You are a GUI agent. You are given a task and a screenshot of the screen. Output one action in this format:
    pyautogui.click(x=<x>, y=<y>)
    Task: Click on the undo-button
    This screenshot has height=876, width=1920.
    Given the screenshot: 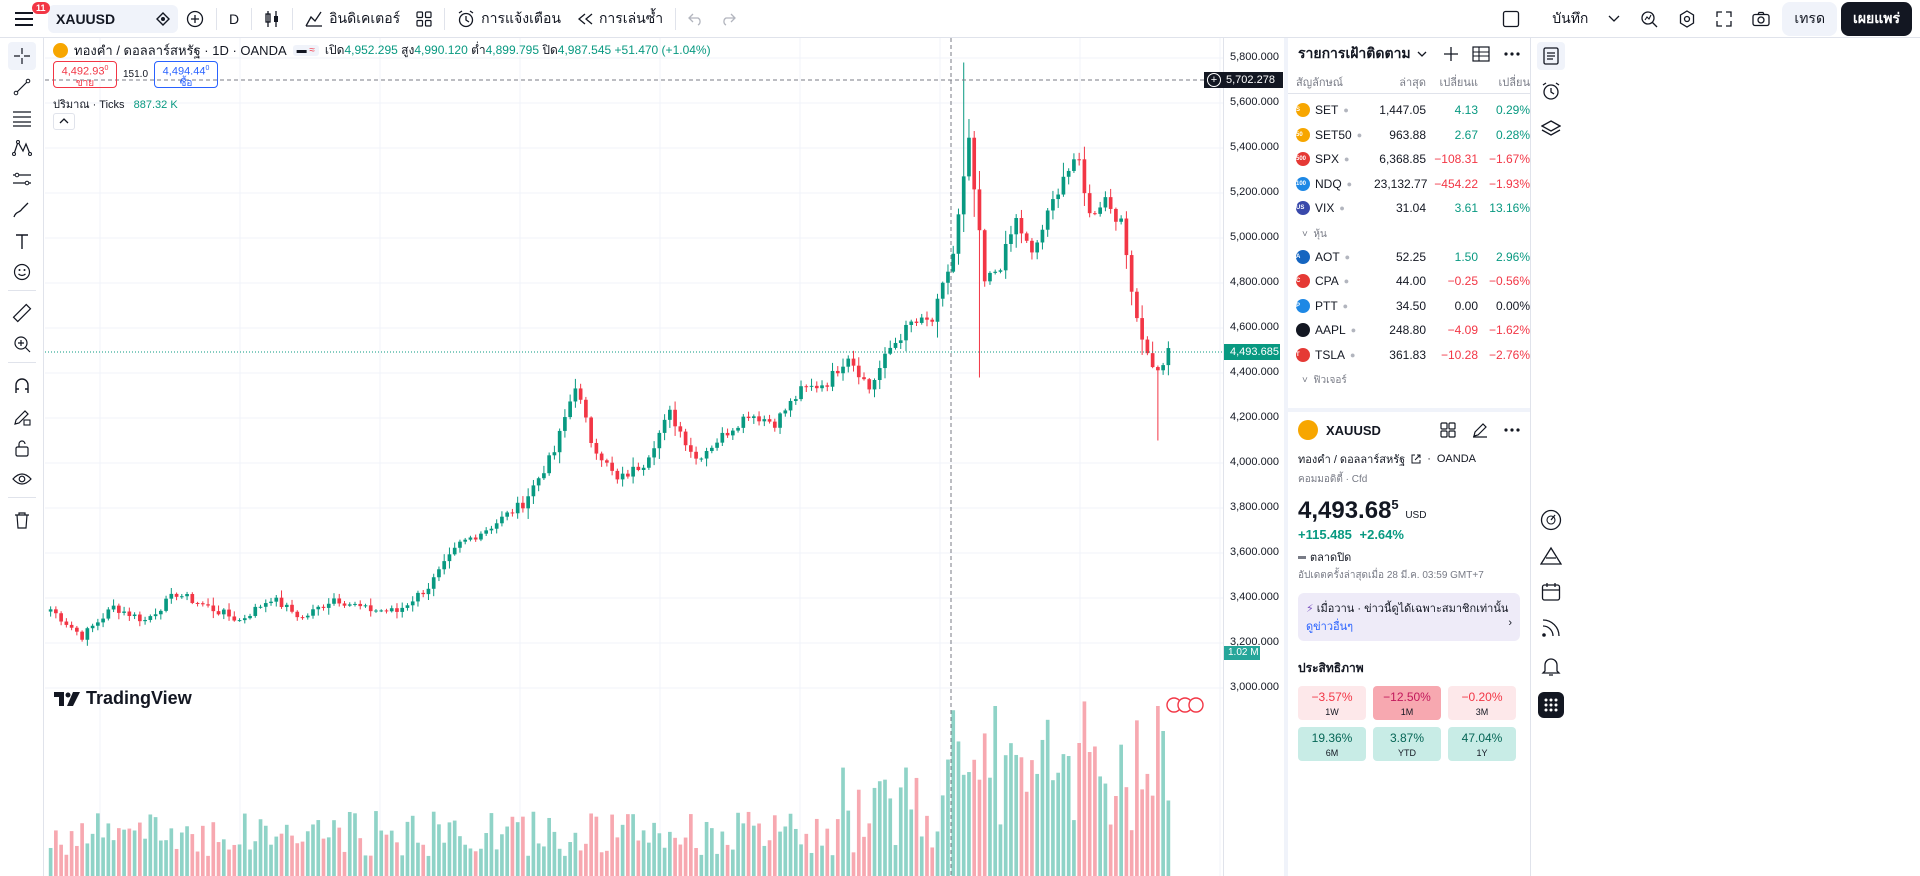 What is the action you would take?
    pyautogui.click(x=696, y=19)
    